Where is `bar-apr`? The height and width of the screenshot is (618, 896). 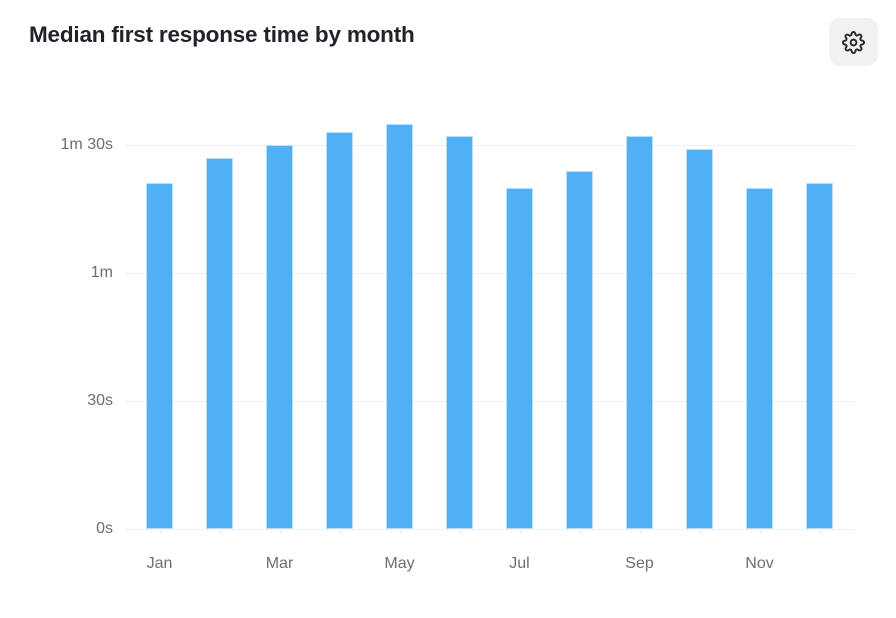
bar-apr is located at coordinates (339, 330).